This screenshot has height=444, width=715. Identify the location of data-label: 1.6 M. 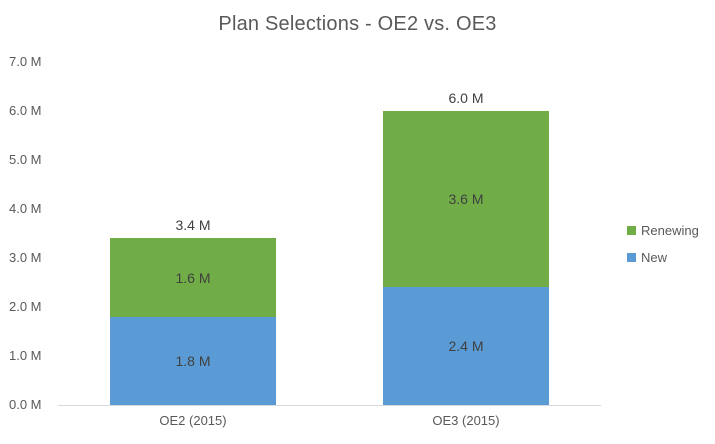
(193, 277).